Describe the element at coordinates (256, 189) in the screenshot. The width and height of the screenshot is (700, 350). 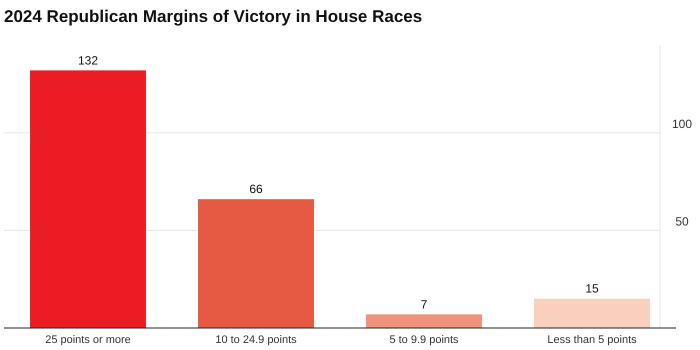
I see `data-label: 66` at that location.